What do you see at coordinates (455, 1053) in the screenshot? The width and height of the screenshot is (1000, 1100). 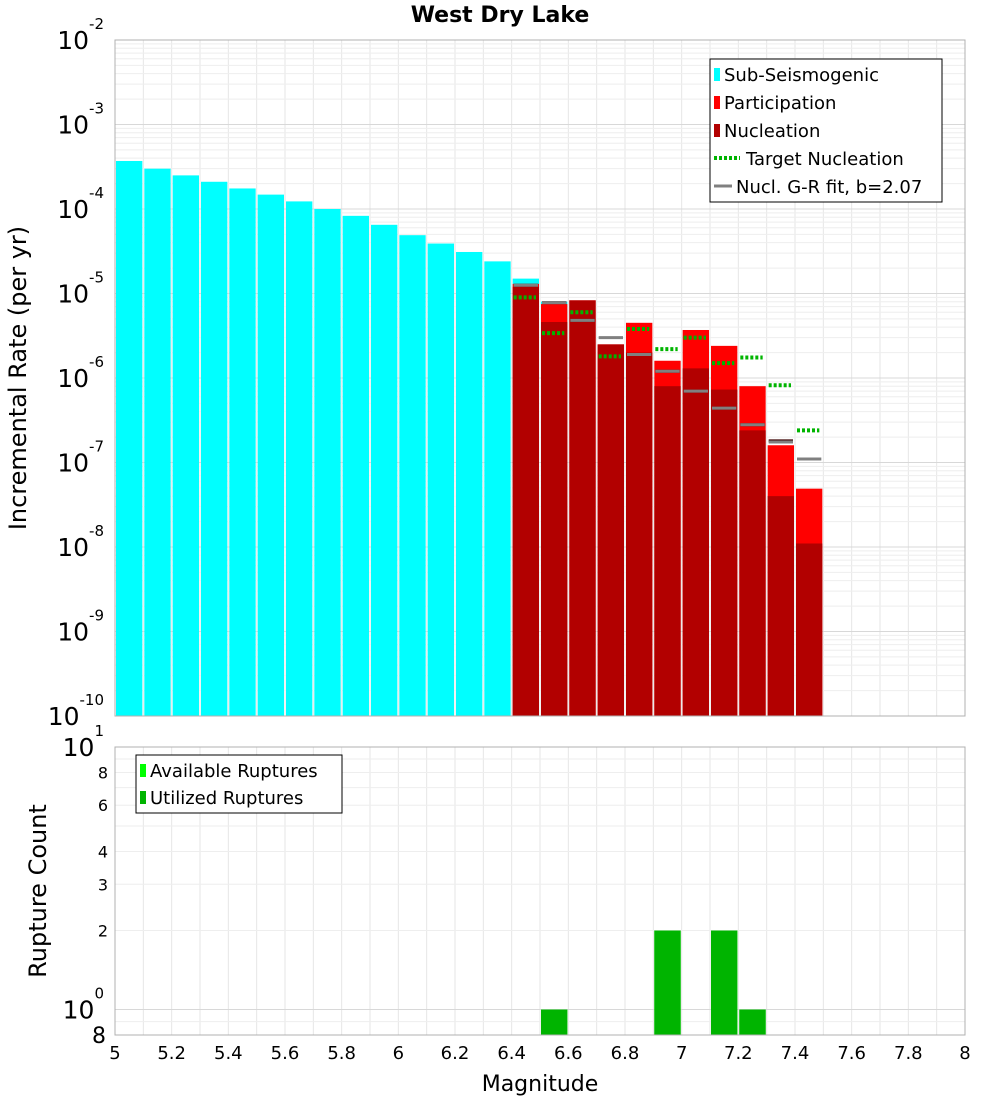 I see `x-tick-label: 6.2` at bounding box center [455, 1053].